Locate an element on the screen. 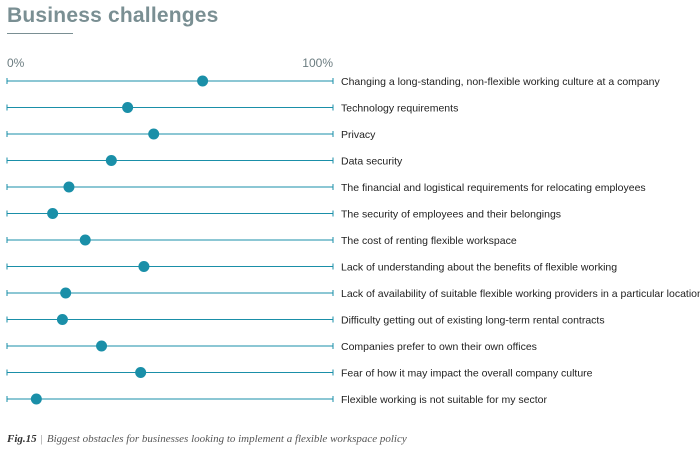 The height and width of the screenshot is (451, 700). category-label: The cost of renting flexible workspace is located at coordinates (429, 241).